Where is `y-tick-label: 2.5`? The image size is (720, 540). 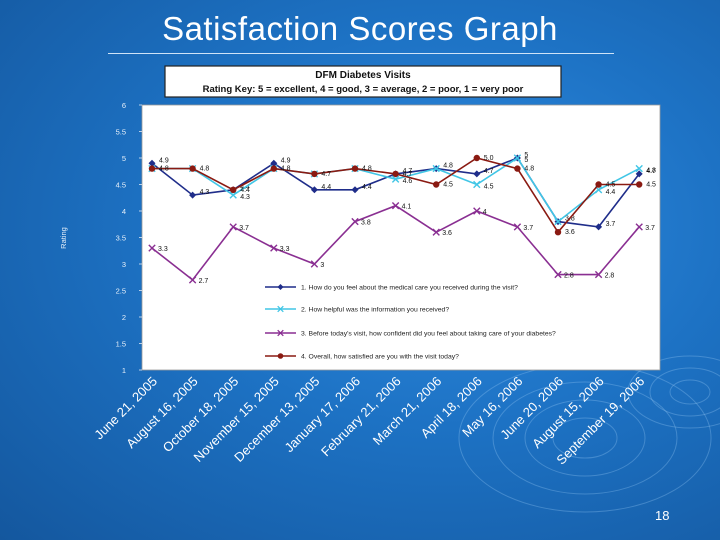 y-tick-label: 2.5 is located at coordinates (121, 291).